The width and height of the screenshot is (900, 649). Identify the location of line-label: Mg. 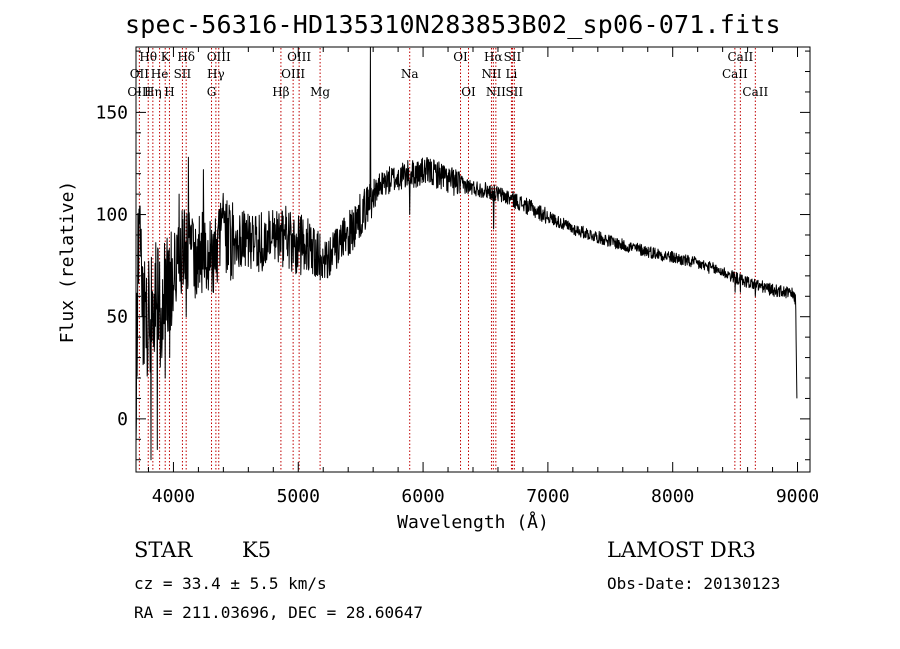
(320, 92).